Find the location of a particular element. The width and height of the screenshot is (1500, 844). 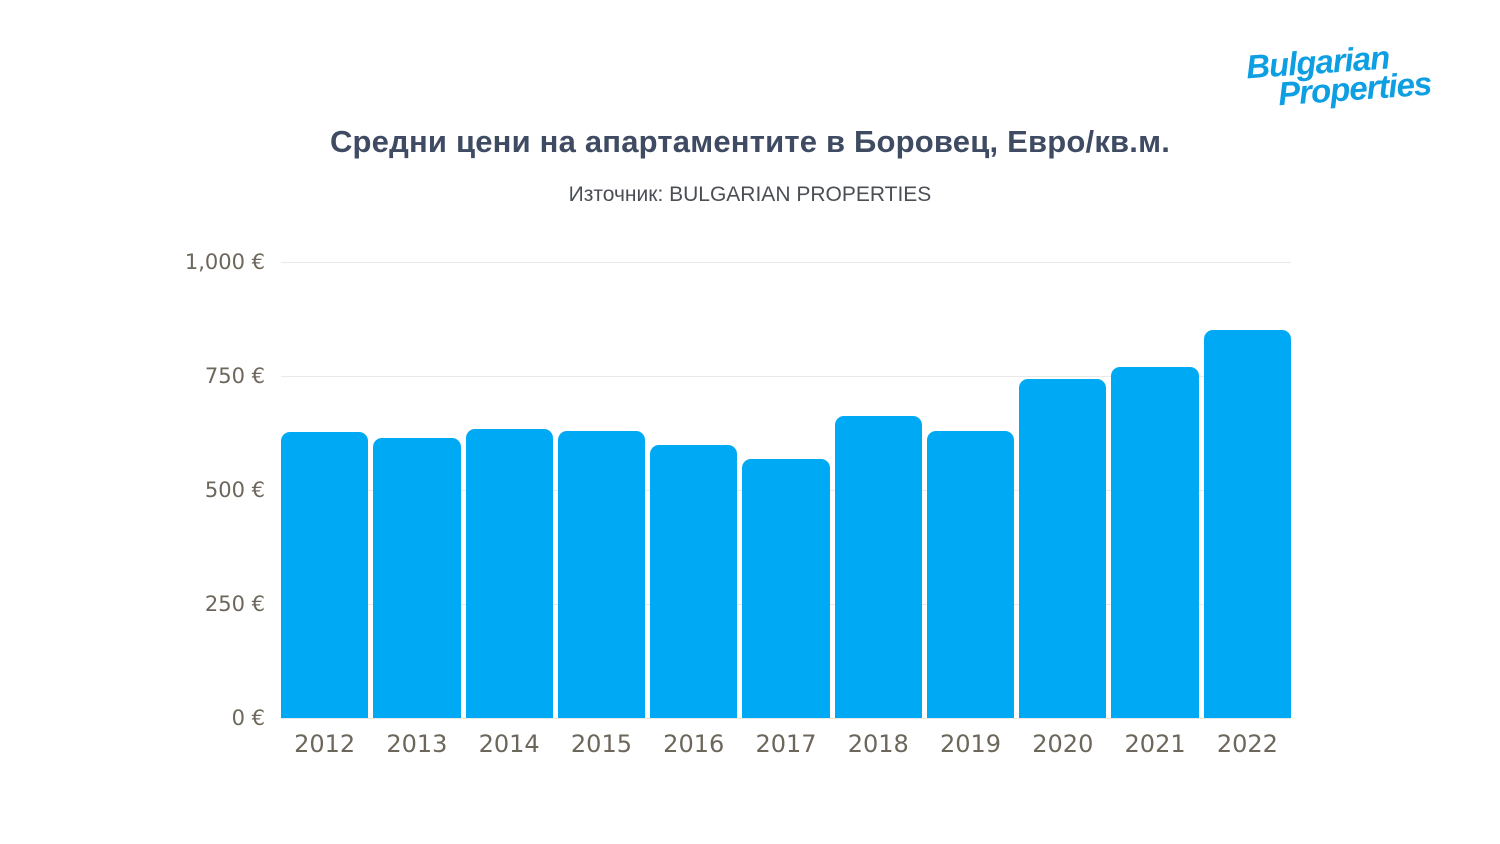

bar-2016 is located at coordinates (694, 581).